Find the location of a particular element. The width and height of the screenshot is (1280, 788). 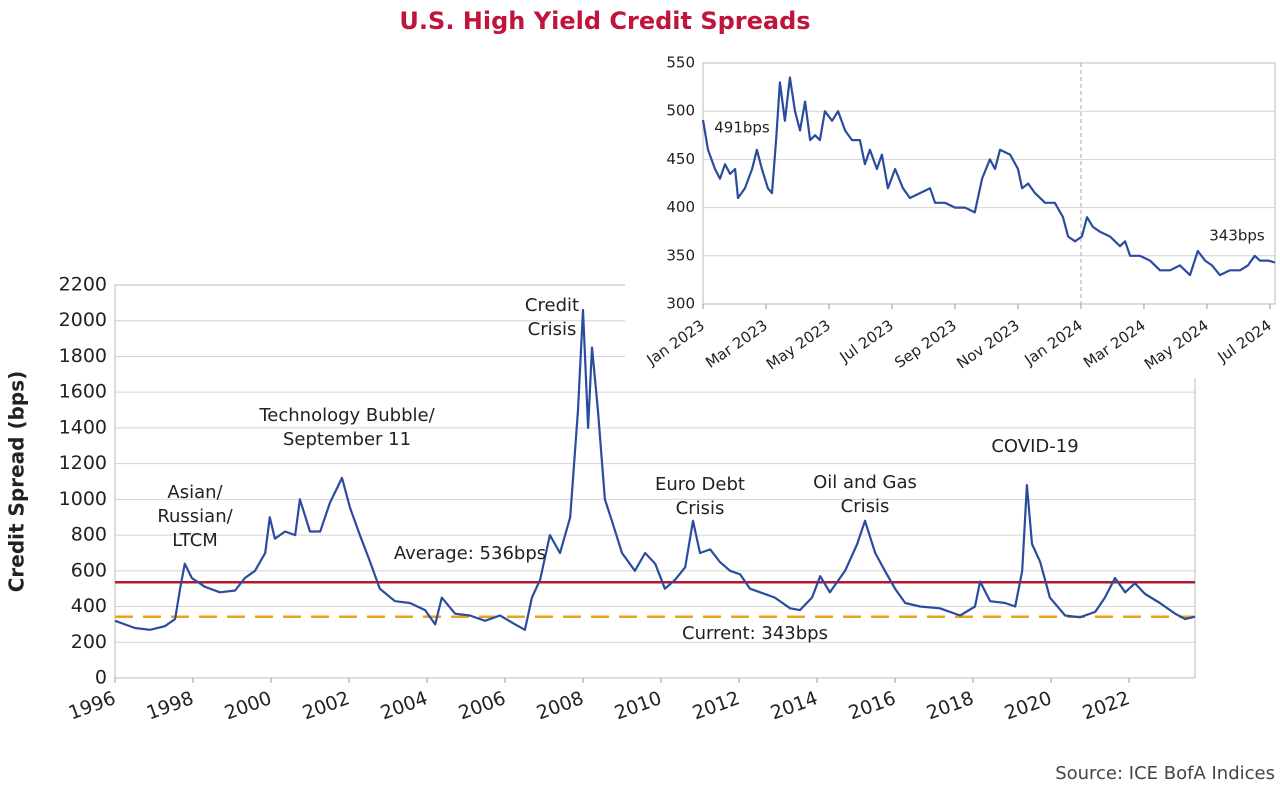

annotation: Technology Bubble/ is located at coordinates (346, 415).